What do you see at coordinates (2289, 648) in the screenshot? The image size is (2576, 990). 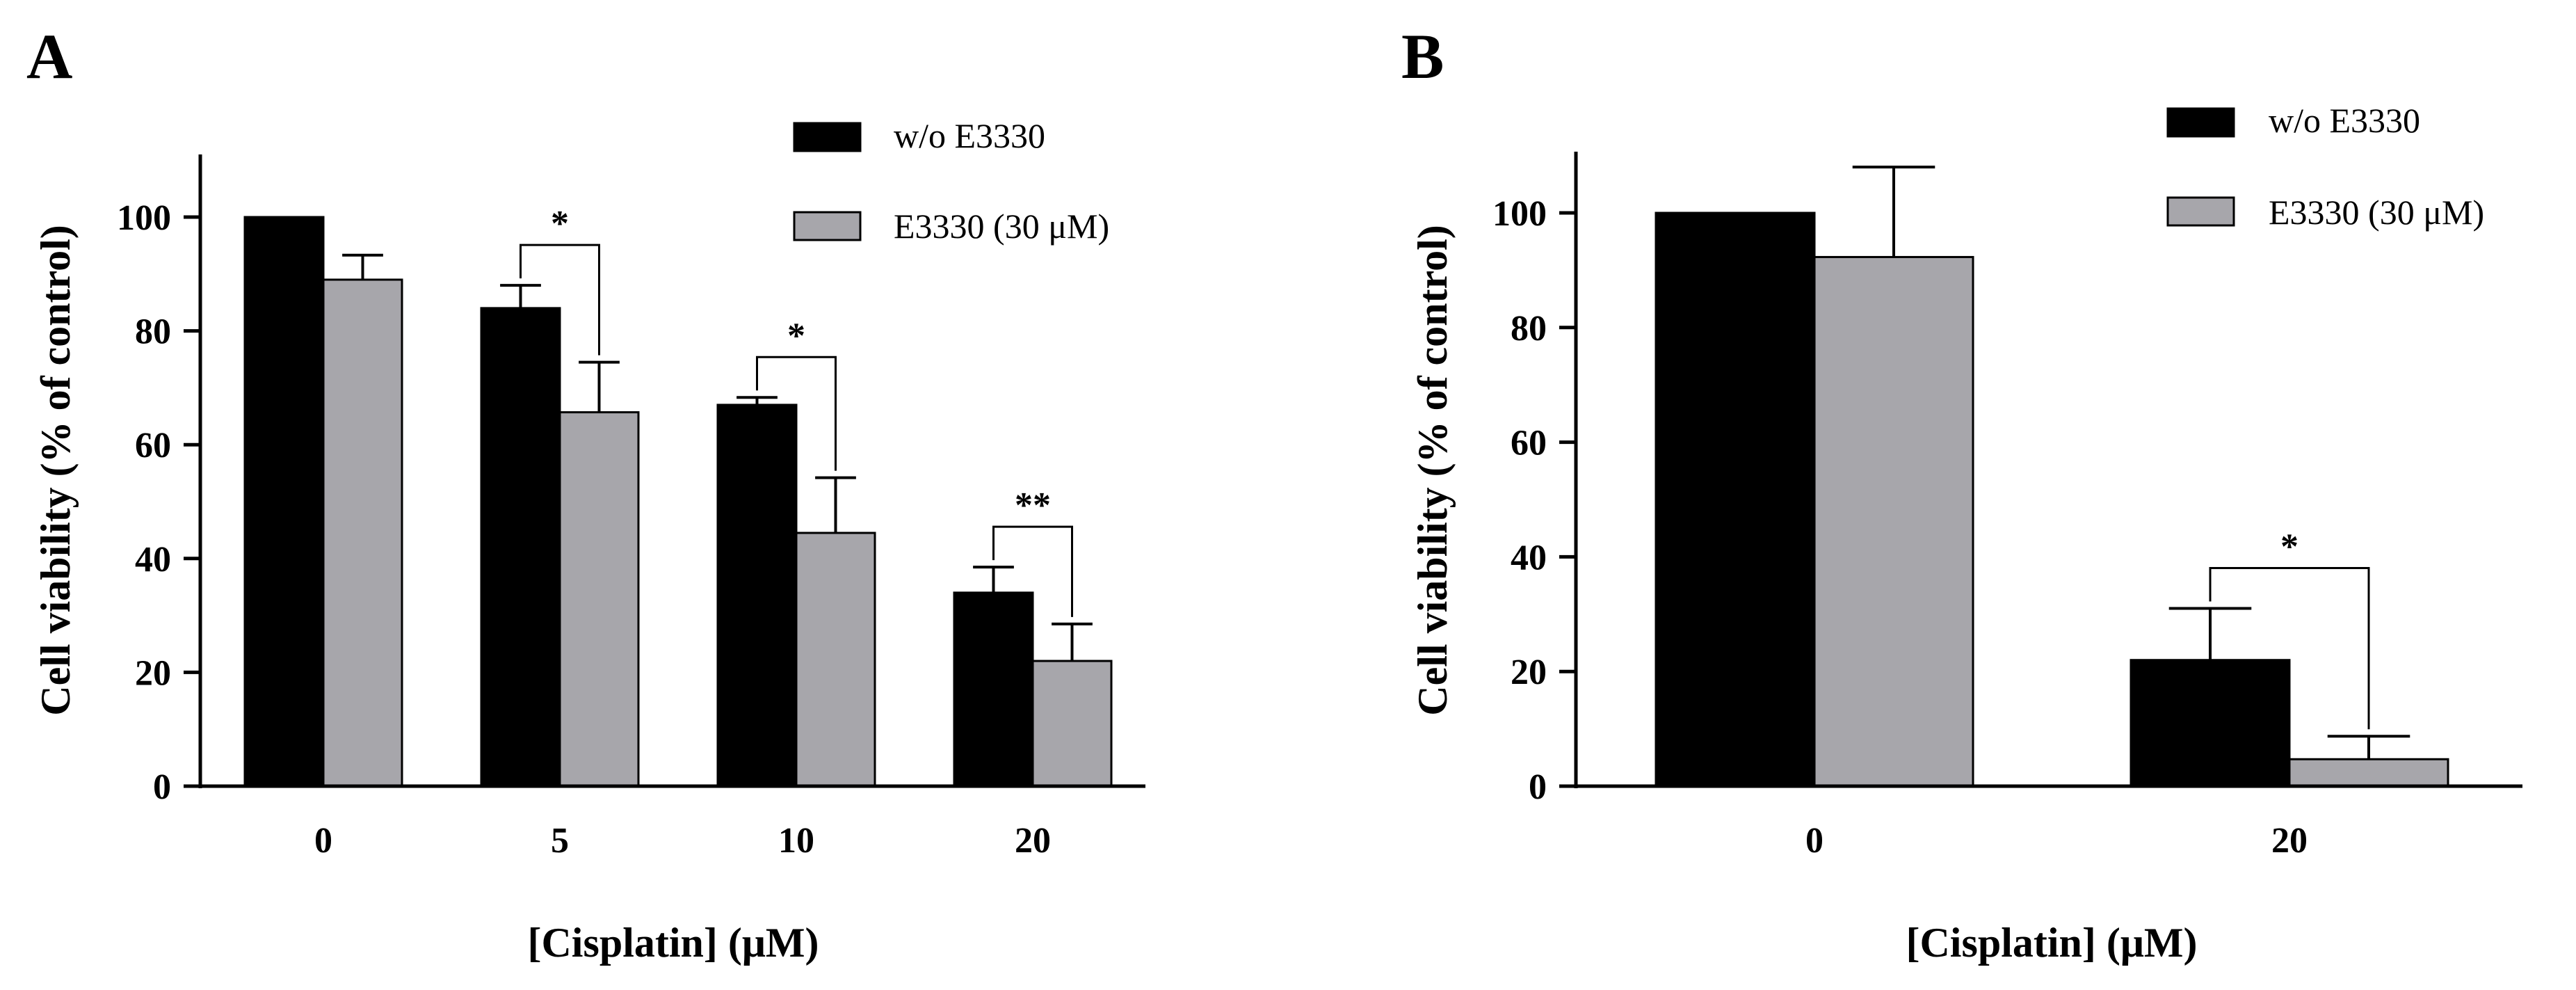 I see `panel-b-significance-bracket` at bounding box center [2289, 648].